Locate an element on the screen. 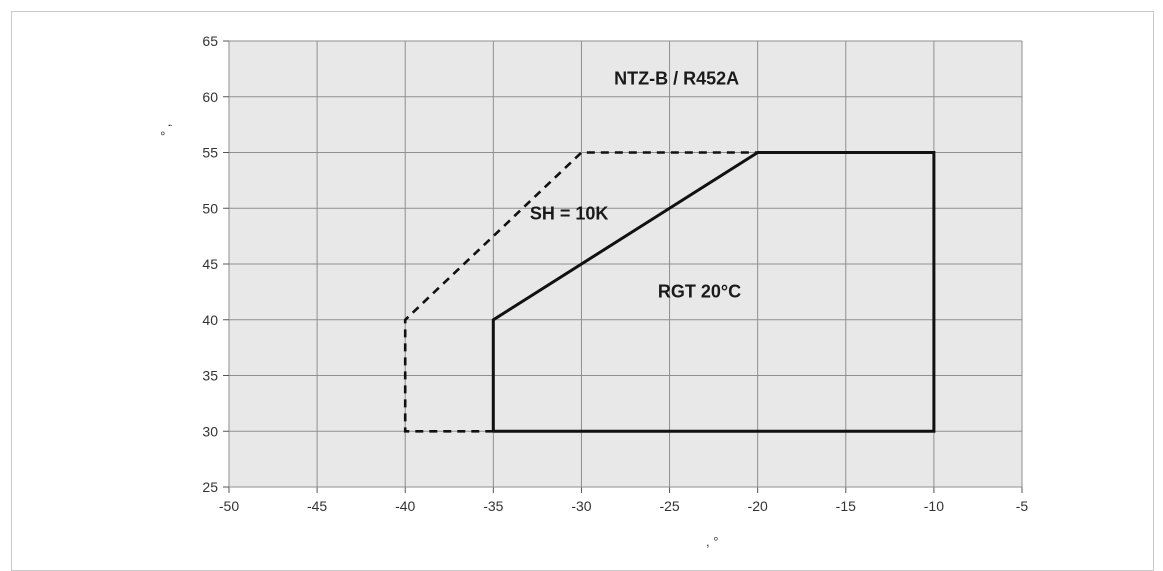  chart-title: NTZ-B / R452A is located at coordinates (676, 78).